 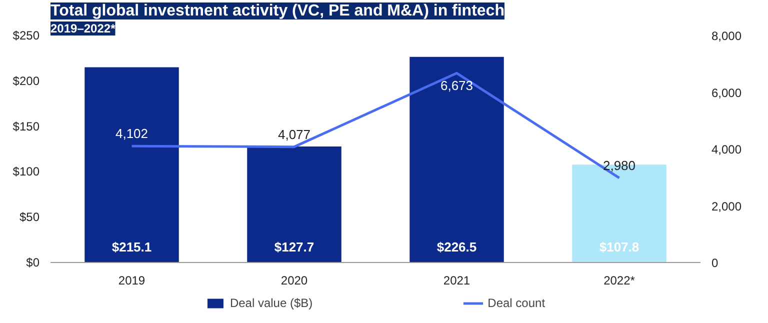 What do you see at coordinates (294, 281) in the screenshot?
I see `x-tick-label: 2020` at bounding box center [294, 281].